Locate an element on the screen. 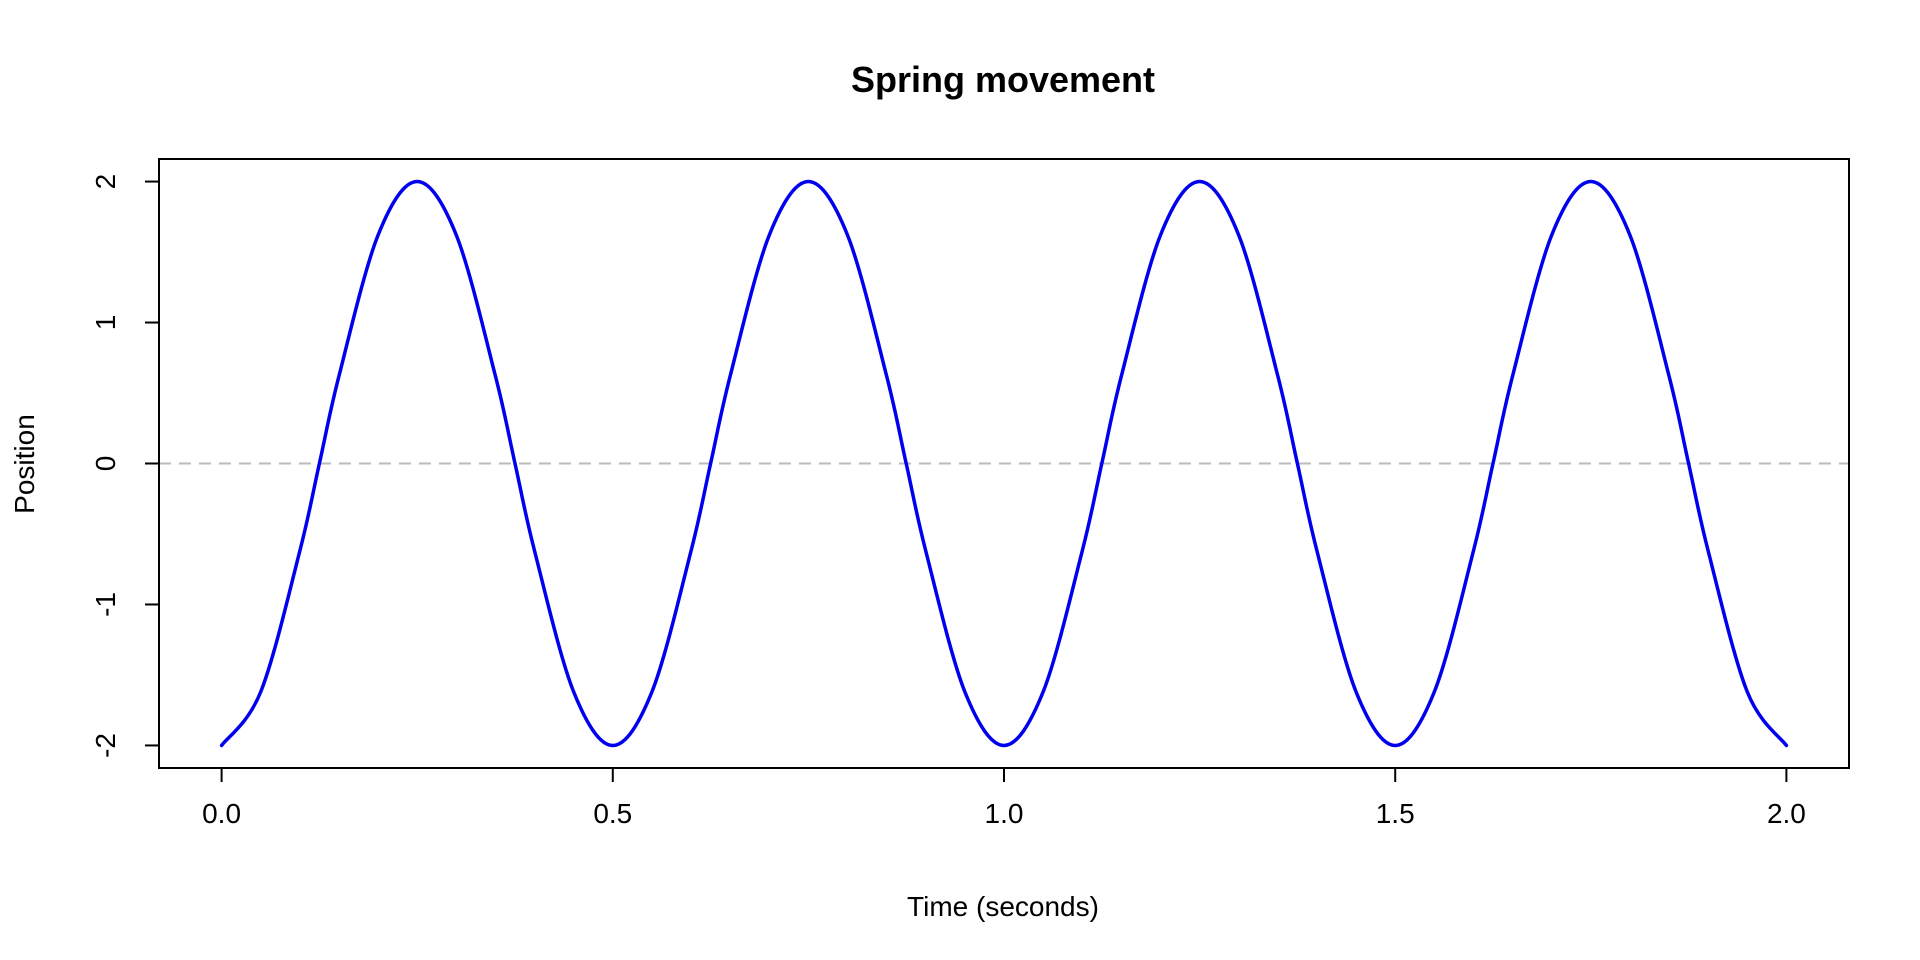  x-tick-label: 1.0 is located at coordinates (1004, 813).